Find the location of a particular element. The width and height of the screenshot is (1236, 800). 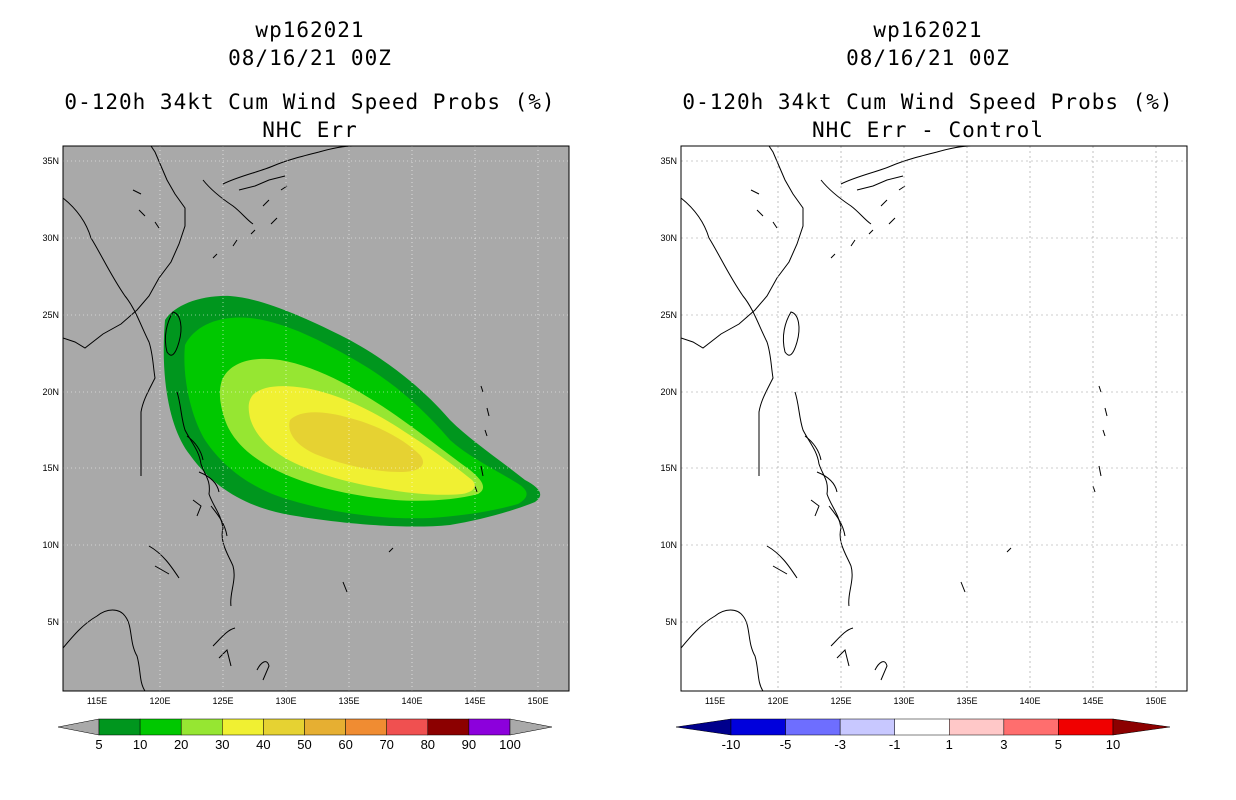

left-colorbar: 5 10 20 30 40 50 60 70 80 90 100 is located at coordinates (305, 735).